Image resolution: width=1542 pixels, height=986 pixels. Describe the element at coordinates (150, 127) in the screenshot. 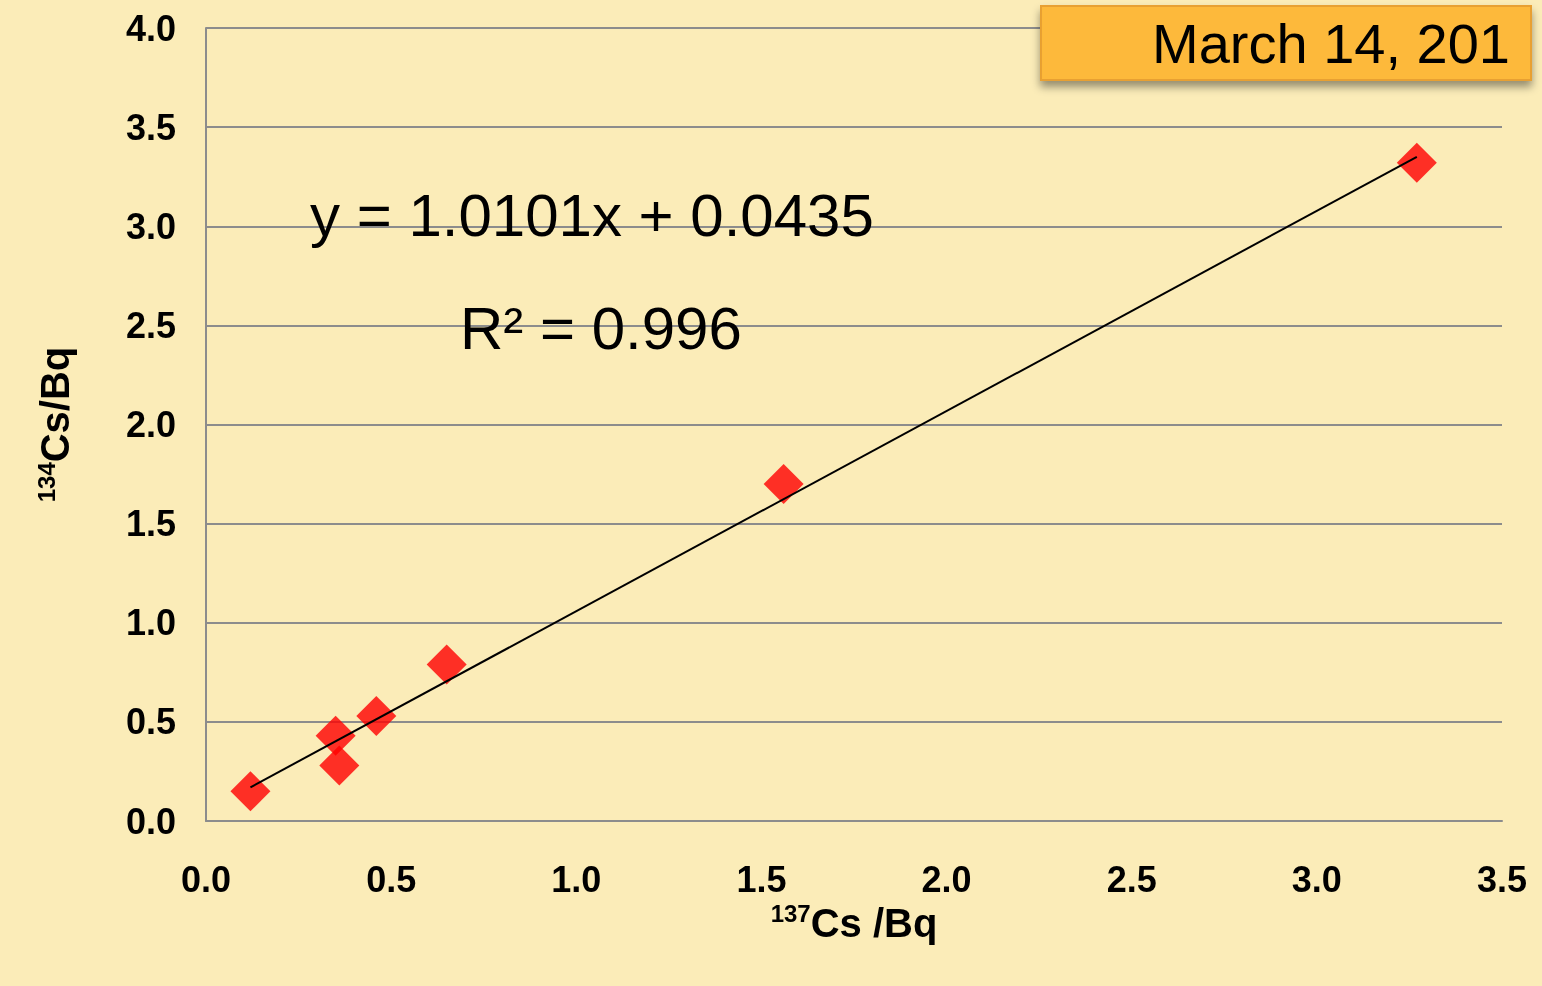

I see `y-tick-label: 3.5` at that location.